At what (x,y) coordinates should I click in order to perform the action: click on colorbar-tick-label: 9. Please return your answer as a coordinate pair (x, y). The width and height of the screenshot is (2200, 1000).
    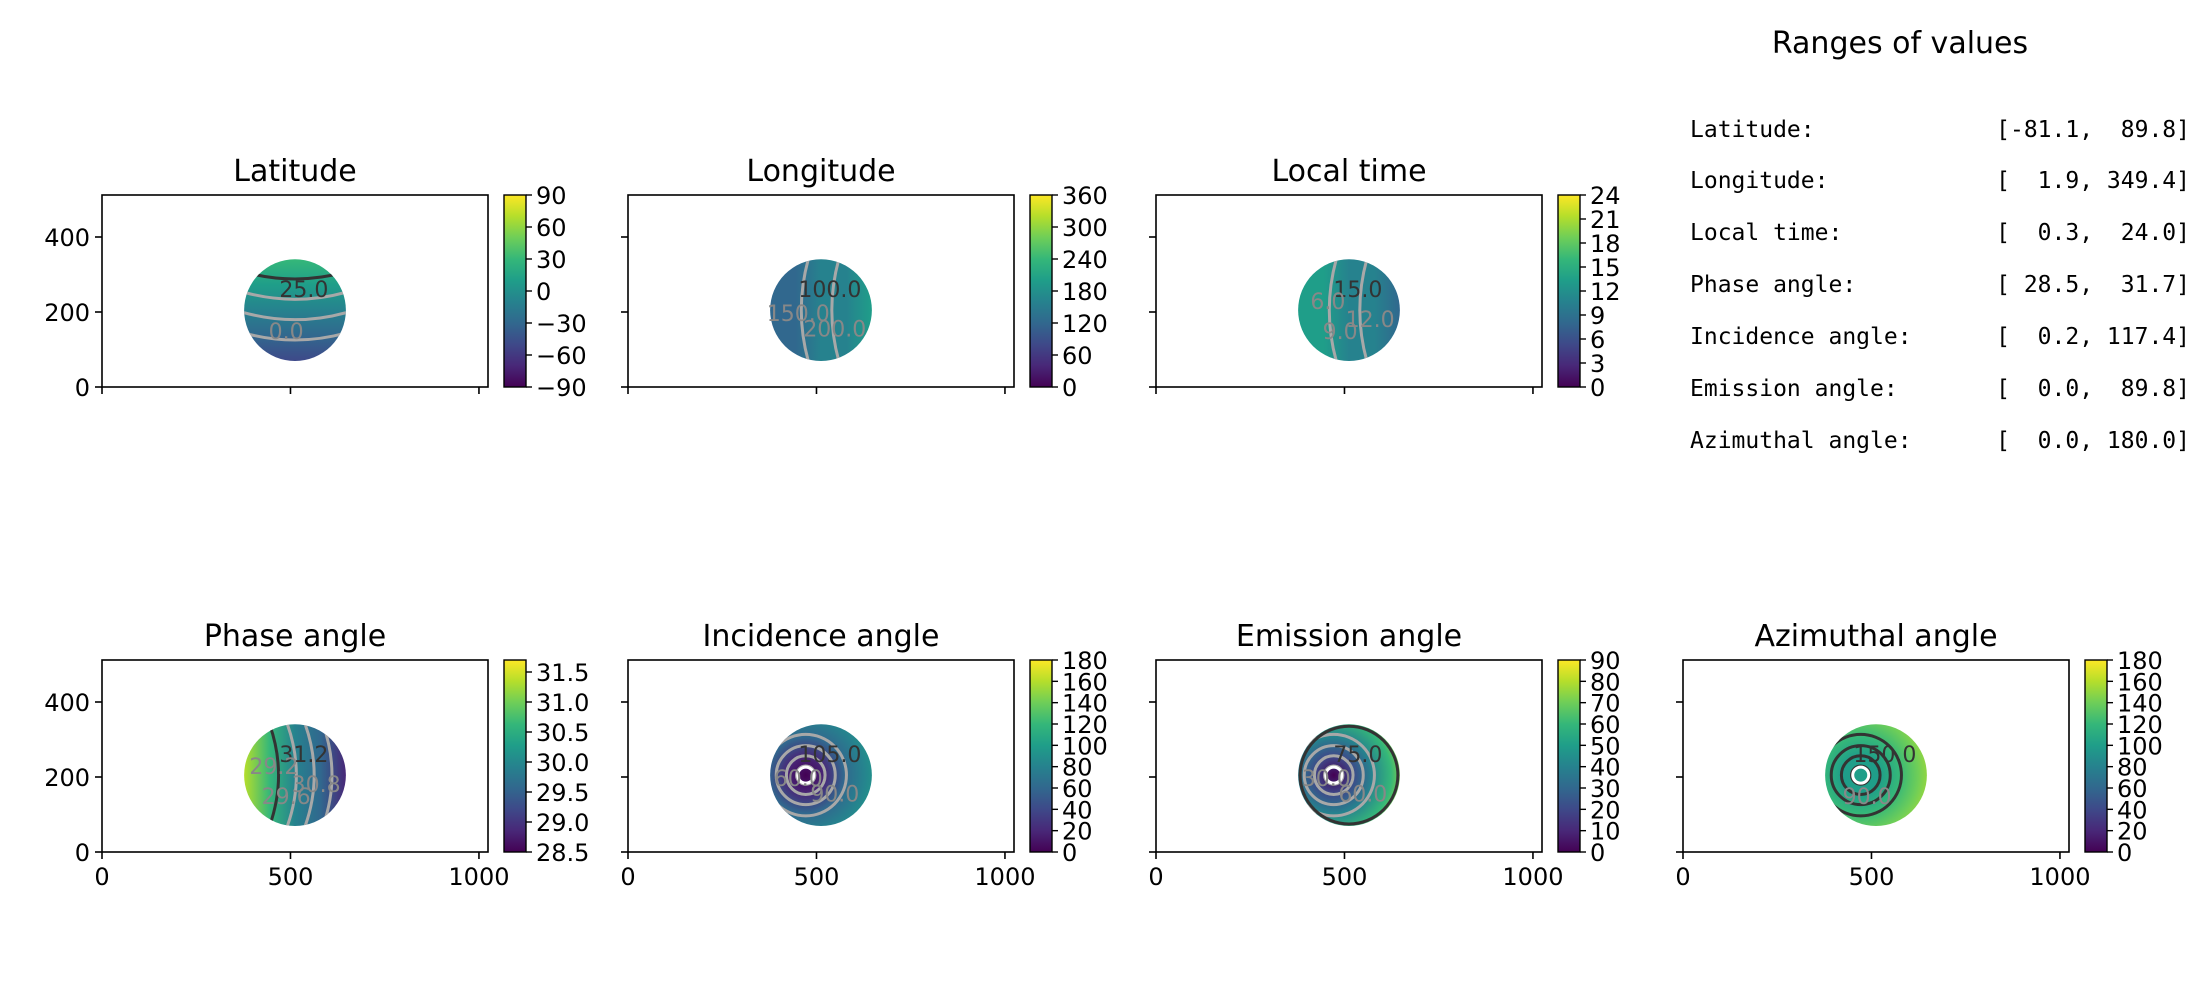
    Looking at the image, I should click on (1597, 316).